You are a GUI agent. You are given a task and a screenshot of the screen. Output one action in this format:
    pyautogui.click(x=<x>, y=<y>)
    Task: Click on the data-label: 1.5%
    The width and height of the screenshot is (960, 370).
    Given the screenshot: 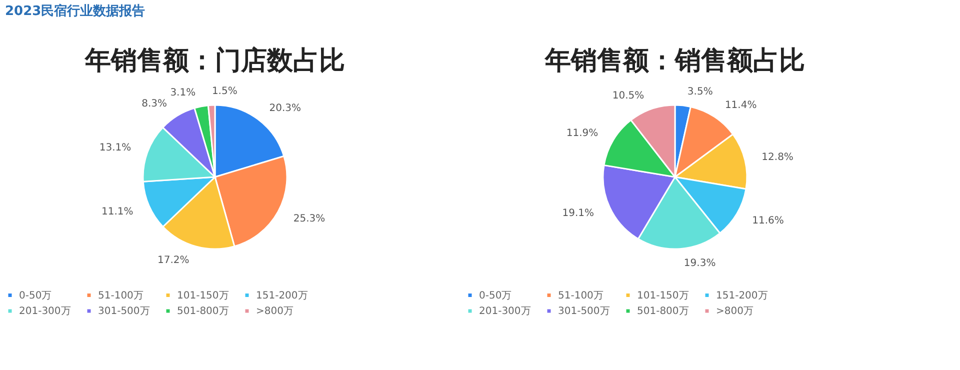 What is the action you would take?
    pyautogui.click(x=225, y=92)
    